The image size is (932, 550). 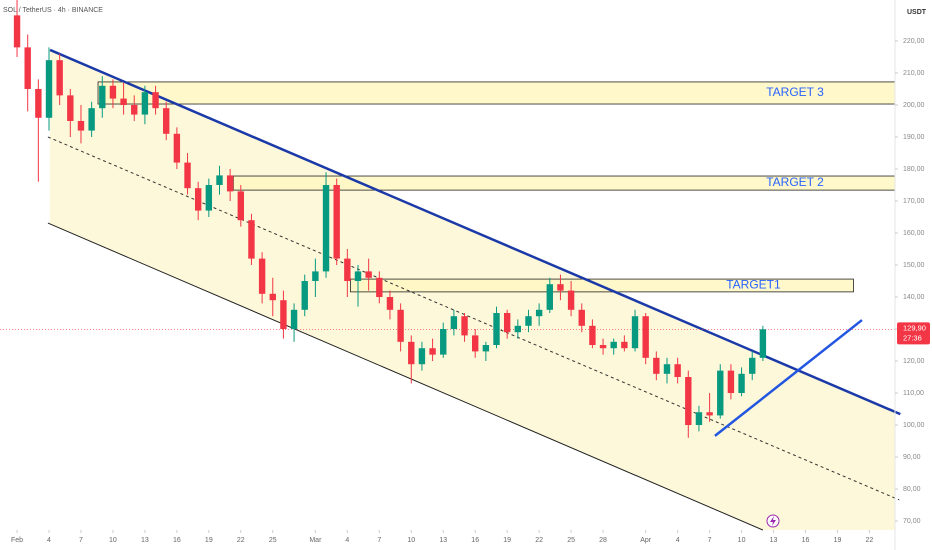 What do you see at coordinates (795, 92) in the screenshot?
I see `target-label: TARGET 3` at bounding box center [795, 92].